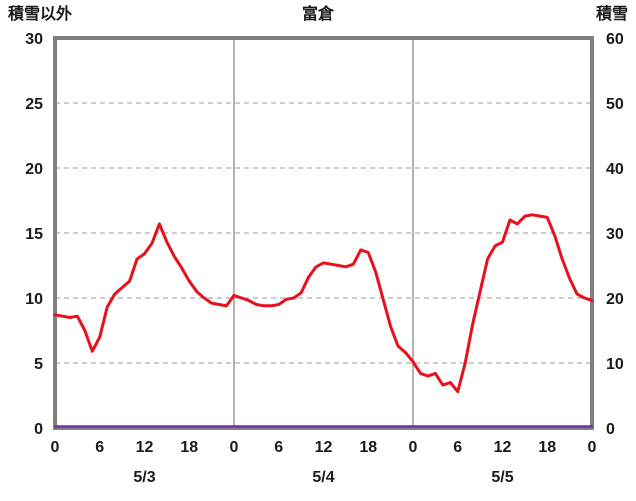 Image resolution: width=636 pixels, height=501 pixels. I want to click on left-tick-label: 10, so click(34, 299).